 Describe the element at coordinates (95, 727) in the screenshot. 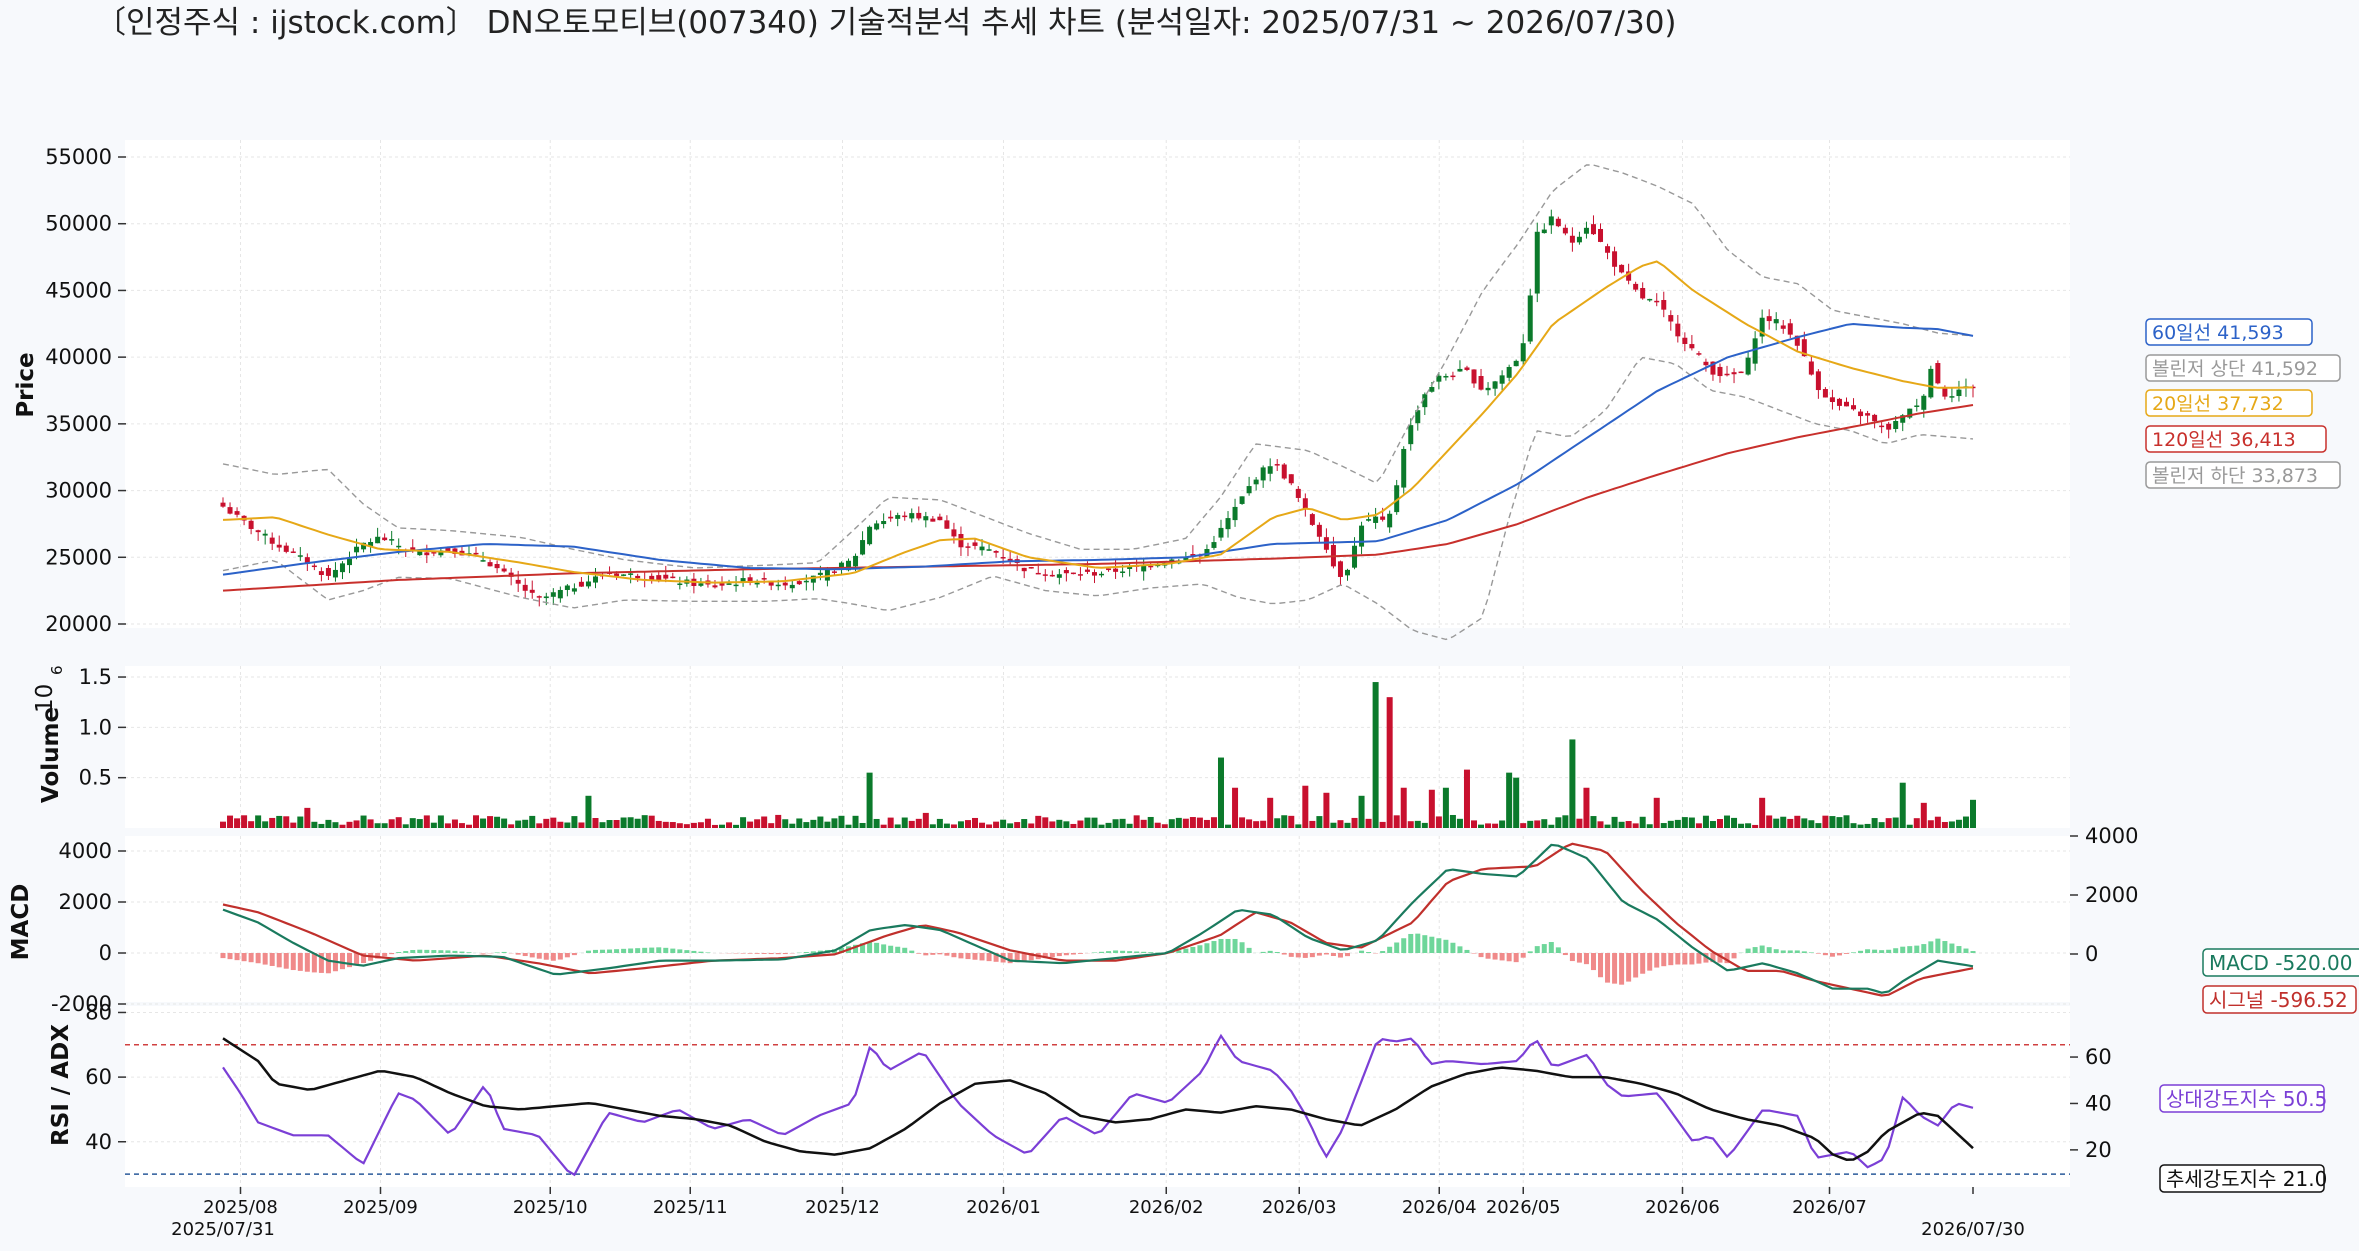

I see `volume-tick-label: 1.0` at that location.